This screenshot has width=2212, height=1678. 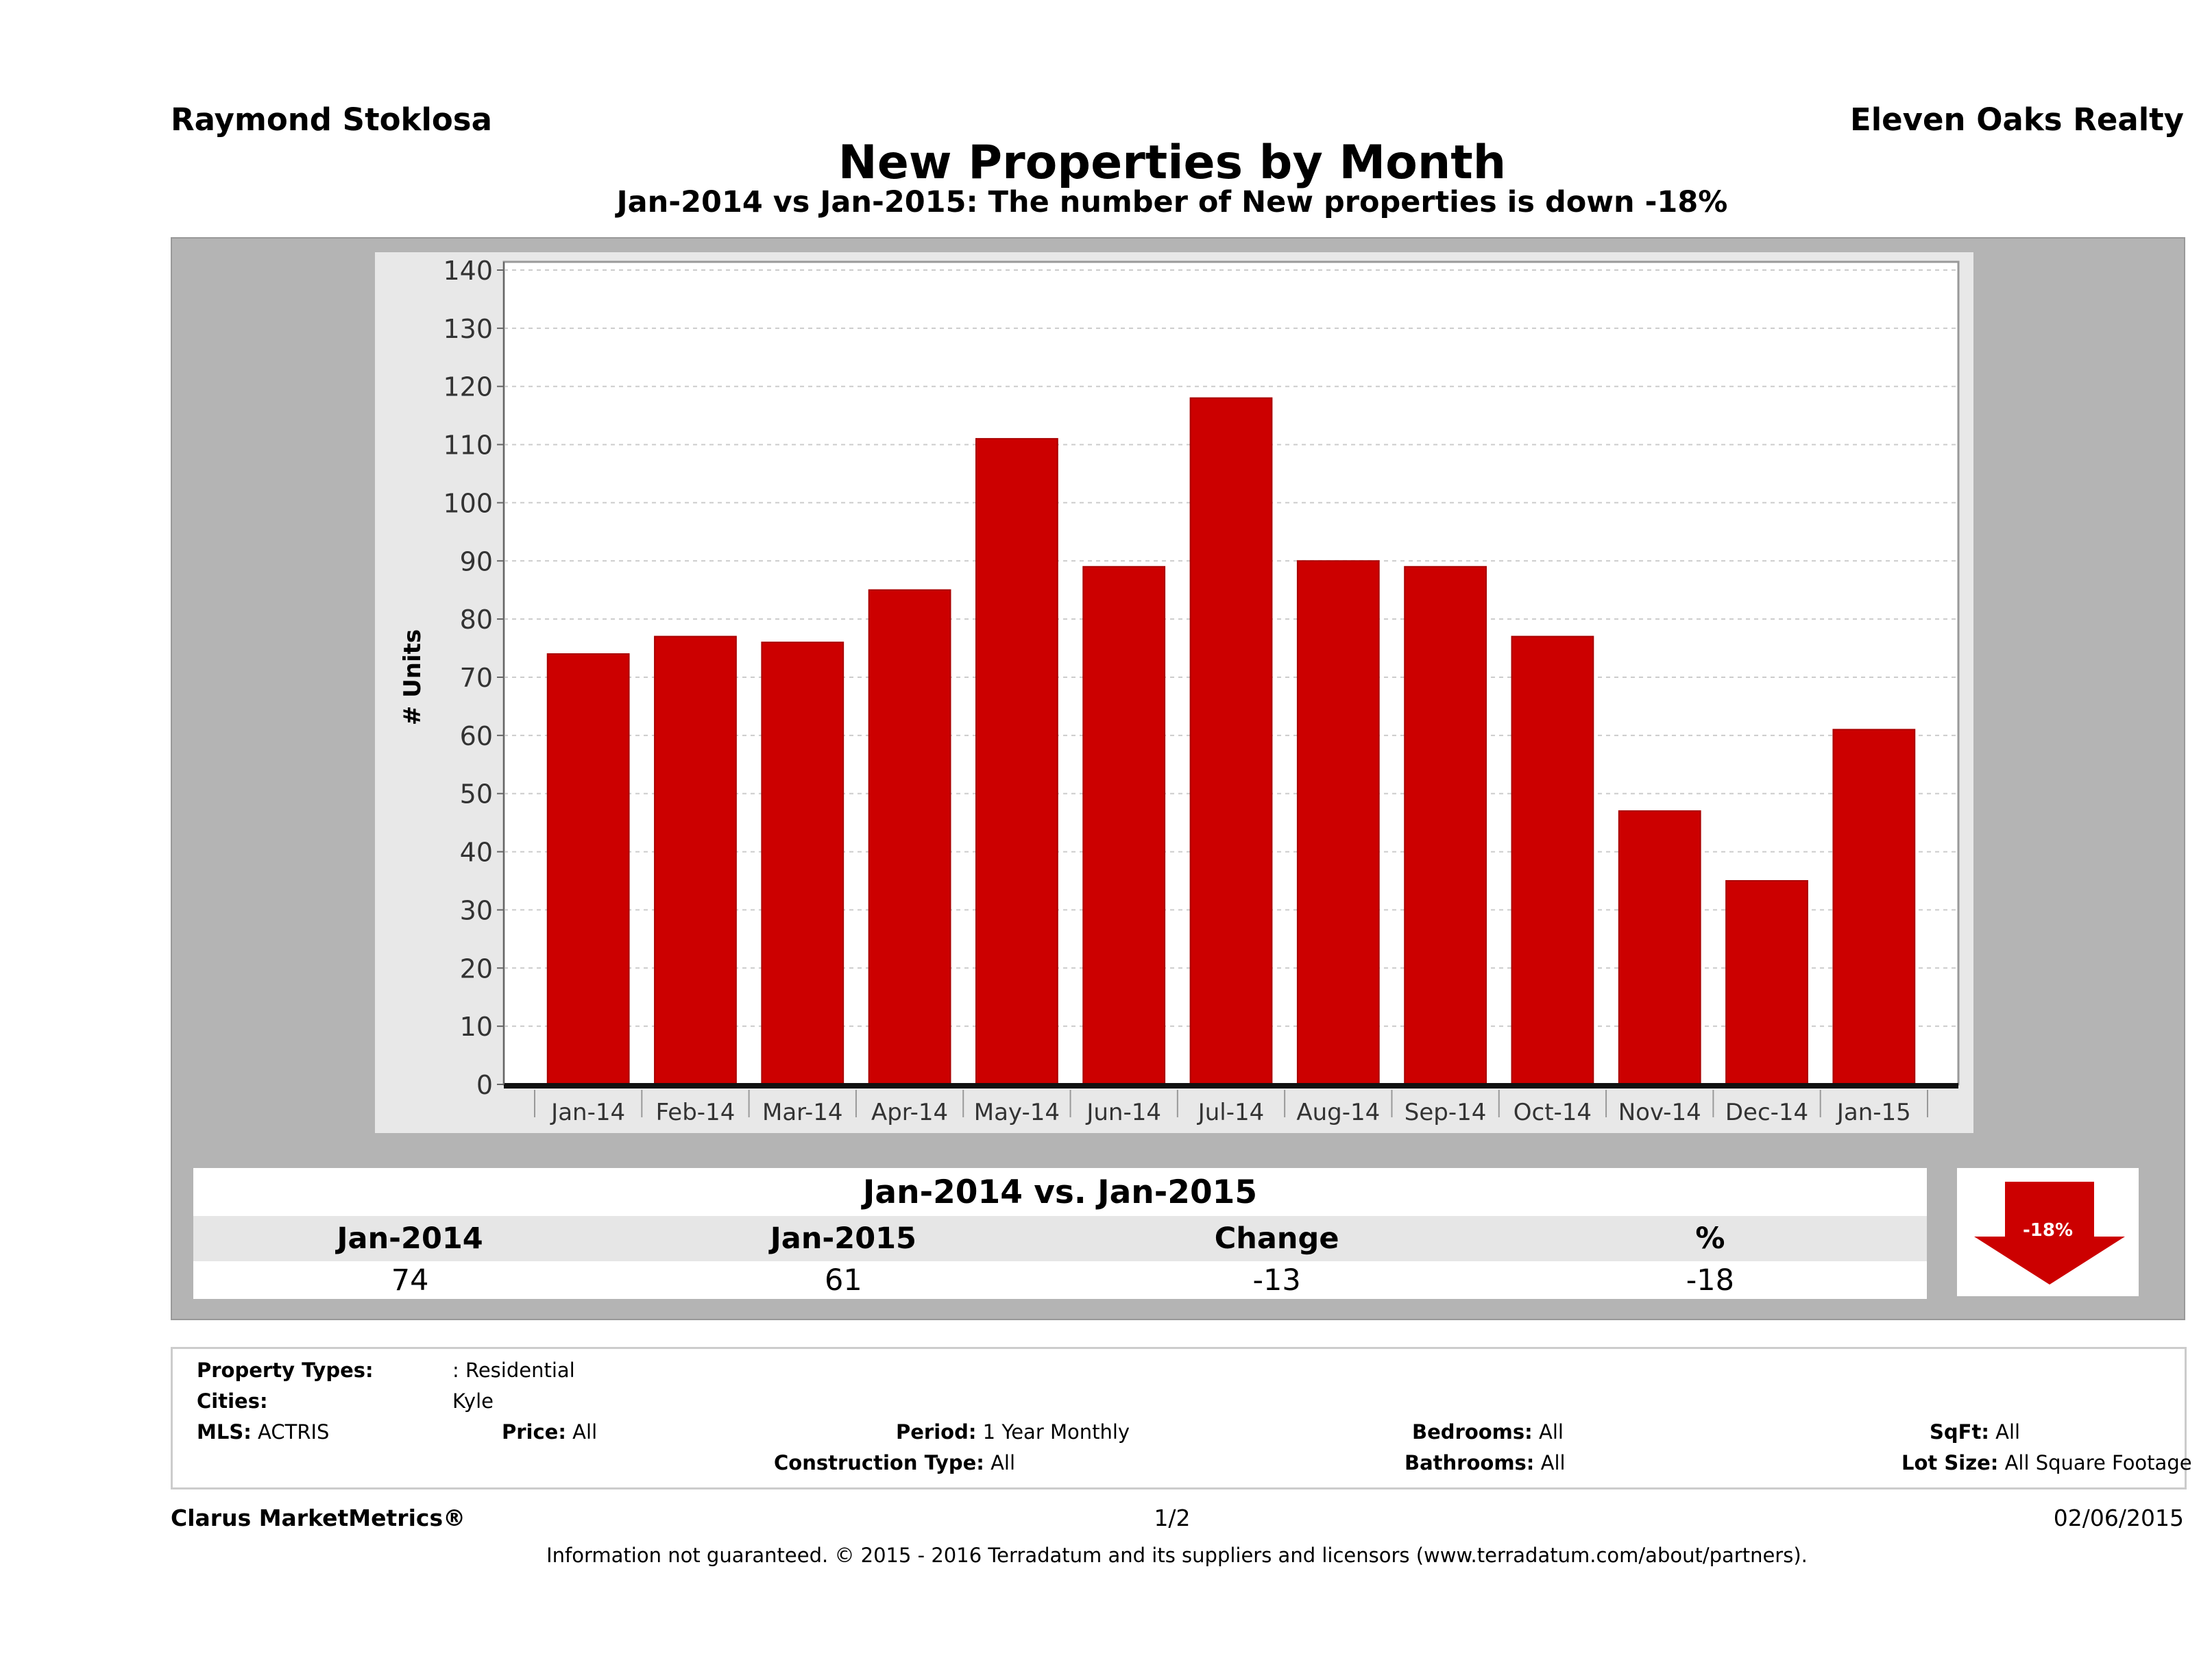 What do you see at coordinates (1472, 1432) in the screenshot?
I see `label-bedrooms: Bedrooms:` at bounding box center [1472, 1432].